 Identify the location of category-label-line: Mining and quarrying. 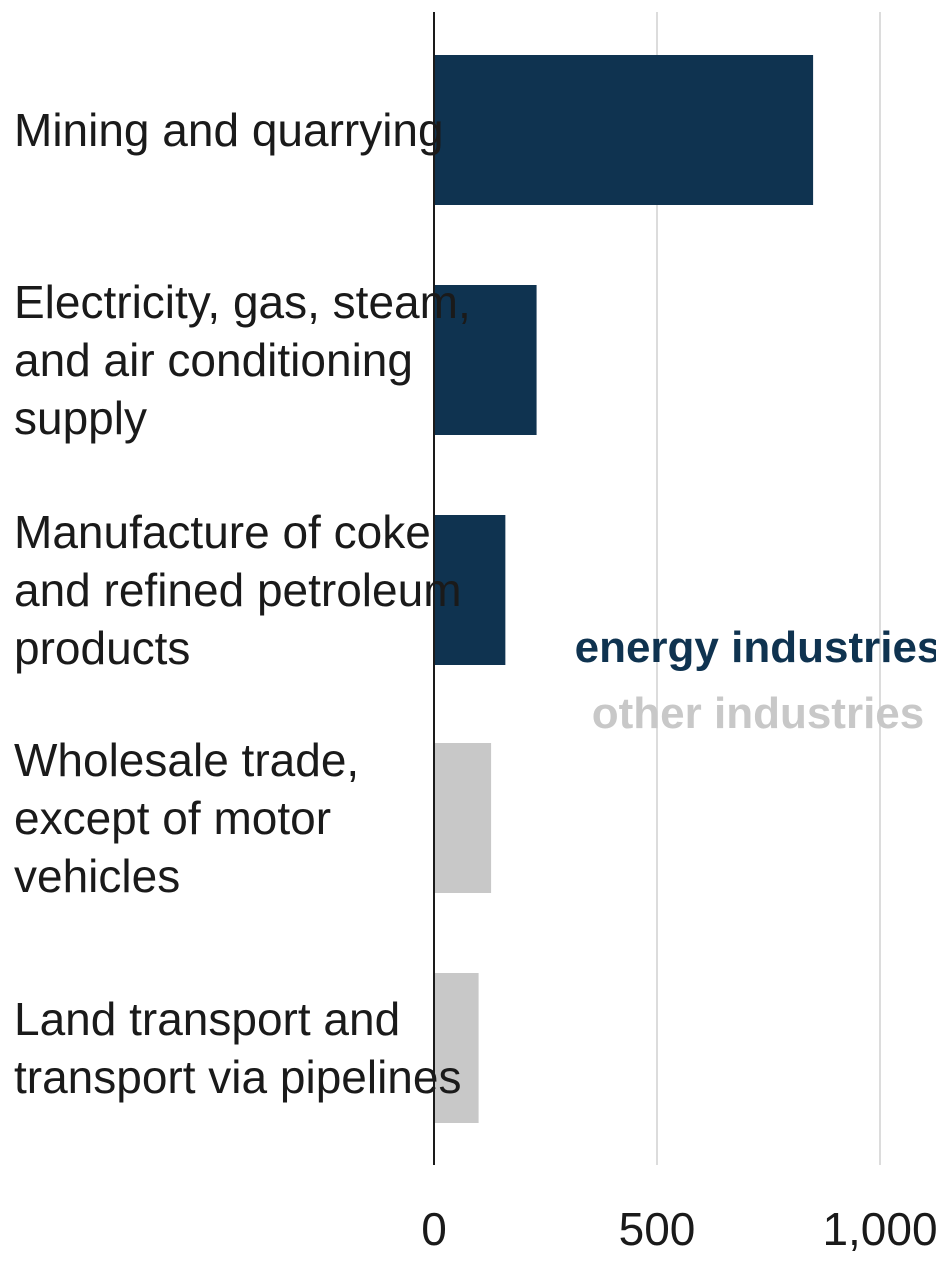
(229, 130).